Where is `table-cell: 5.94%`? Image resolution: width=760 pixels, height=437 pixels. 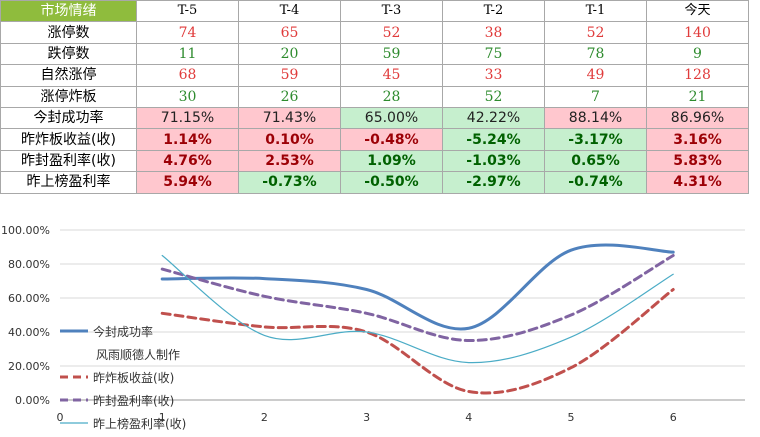 table-cell: 5.94% is located at coordinates (187, 182).